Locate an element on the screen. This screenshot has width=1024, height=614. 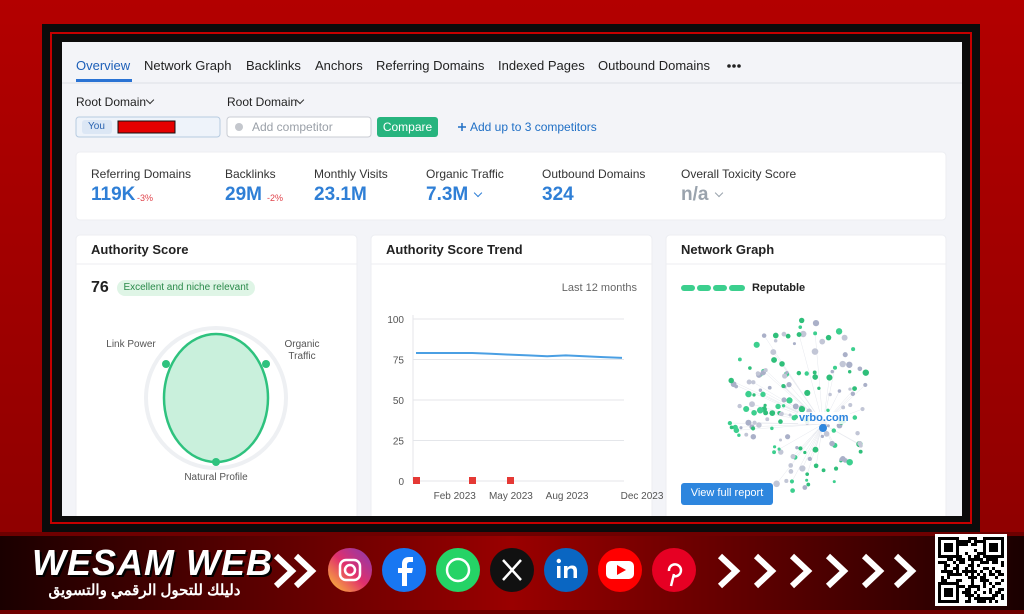
network-center is located at coordinates (823, 428).